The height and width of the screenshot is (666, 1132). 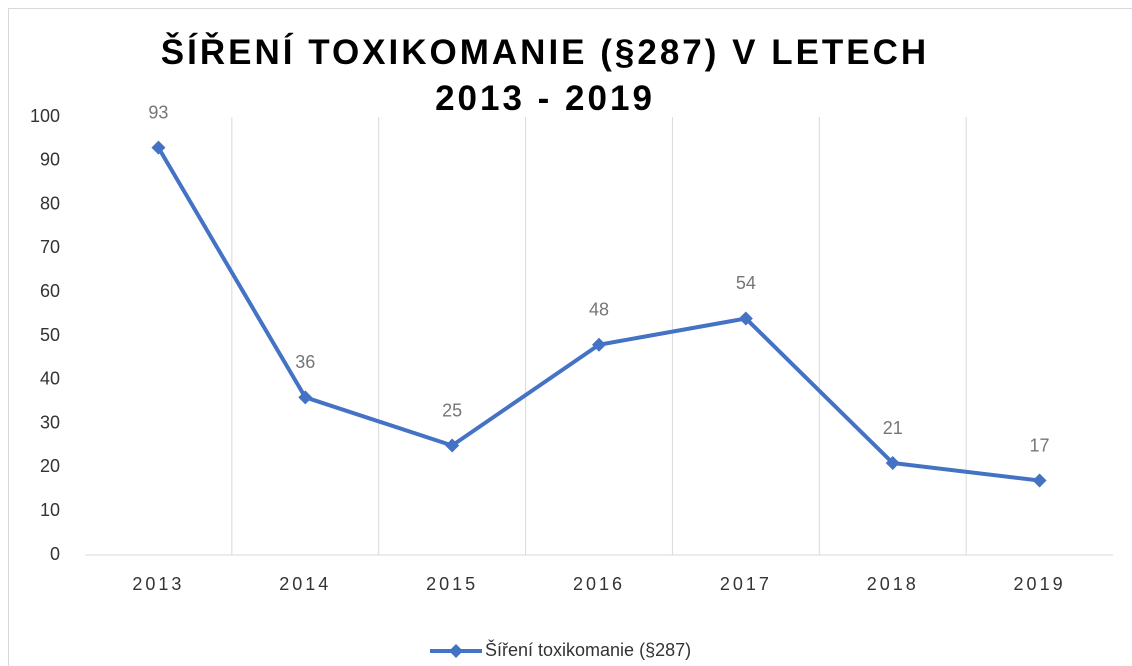 What do you see at coordinates (158, 112) in the screenshot?
I see `data-label: 93` at bounding box center [158, 112].